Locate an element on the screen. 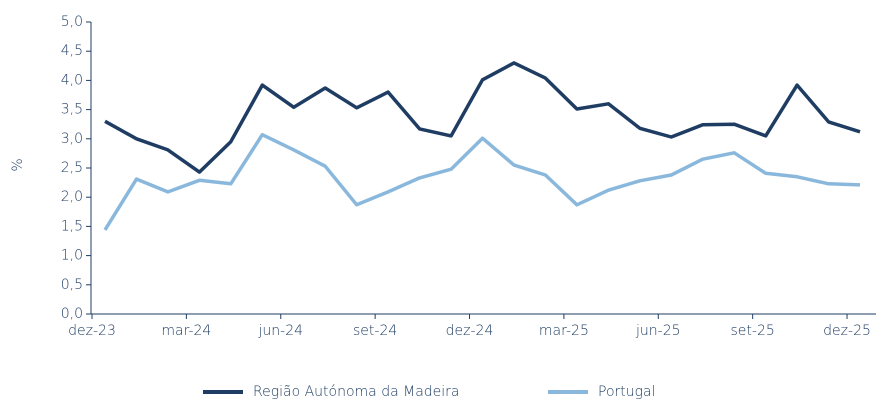 This screenshot has width=882, height=401. legend-label: Região Autónoma da Madeira is located at coordinates (356, 392).